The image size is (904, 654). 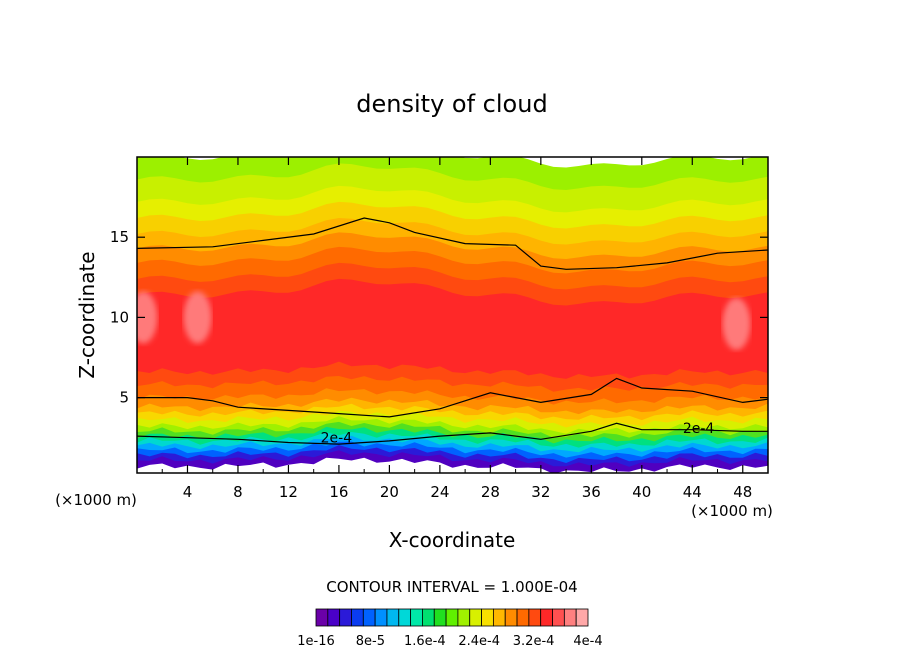 What do you see at coordinates (518, 434) in the screenshot?
I see `contour-labels: 2e-4 2e-4` at bounding box center [518, 434].